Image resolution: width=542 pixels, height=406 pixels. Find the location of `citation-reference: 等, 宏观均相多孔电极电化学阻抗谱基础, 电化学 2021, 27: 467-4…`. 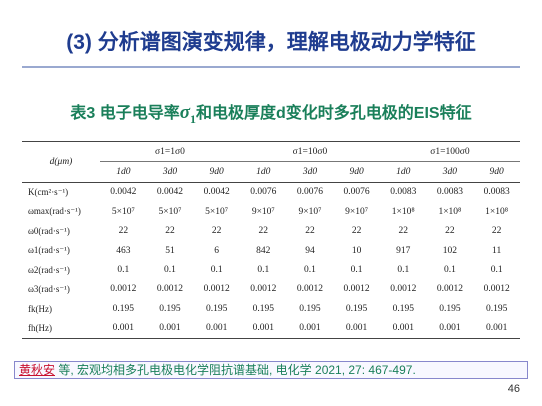

citation-reference: 等, 宏观均相多孔电极电化学阻抗谱基础, 电化学 2021, 27: 467-4… is located at coordinates (235, 370).